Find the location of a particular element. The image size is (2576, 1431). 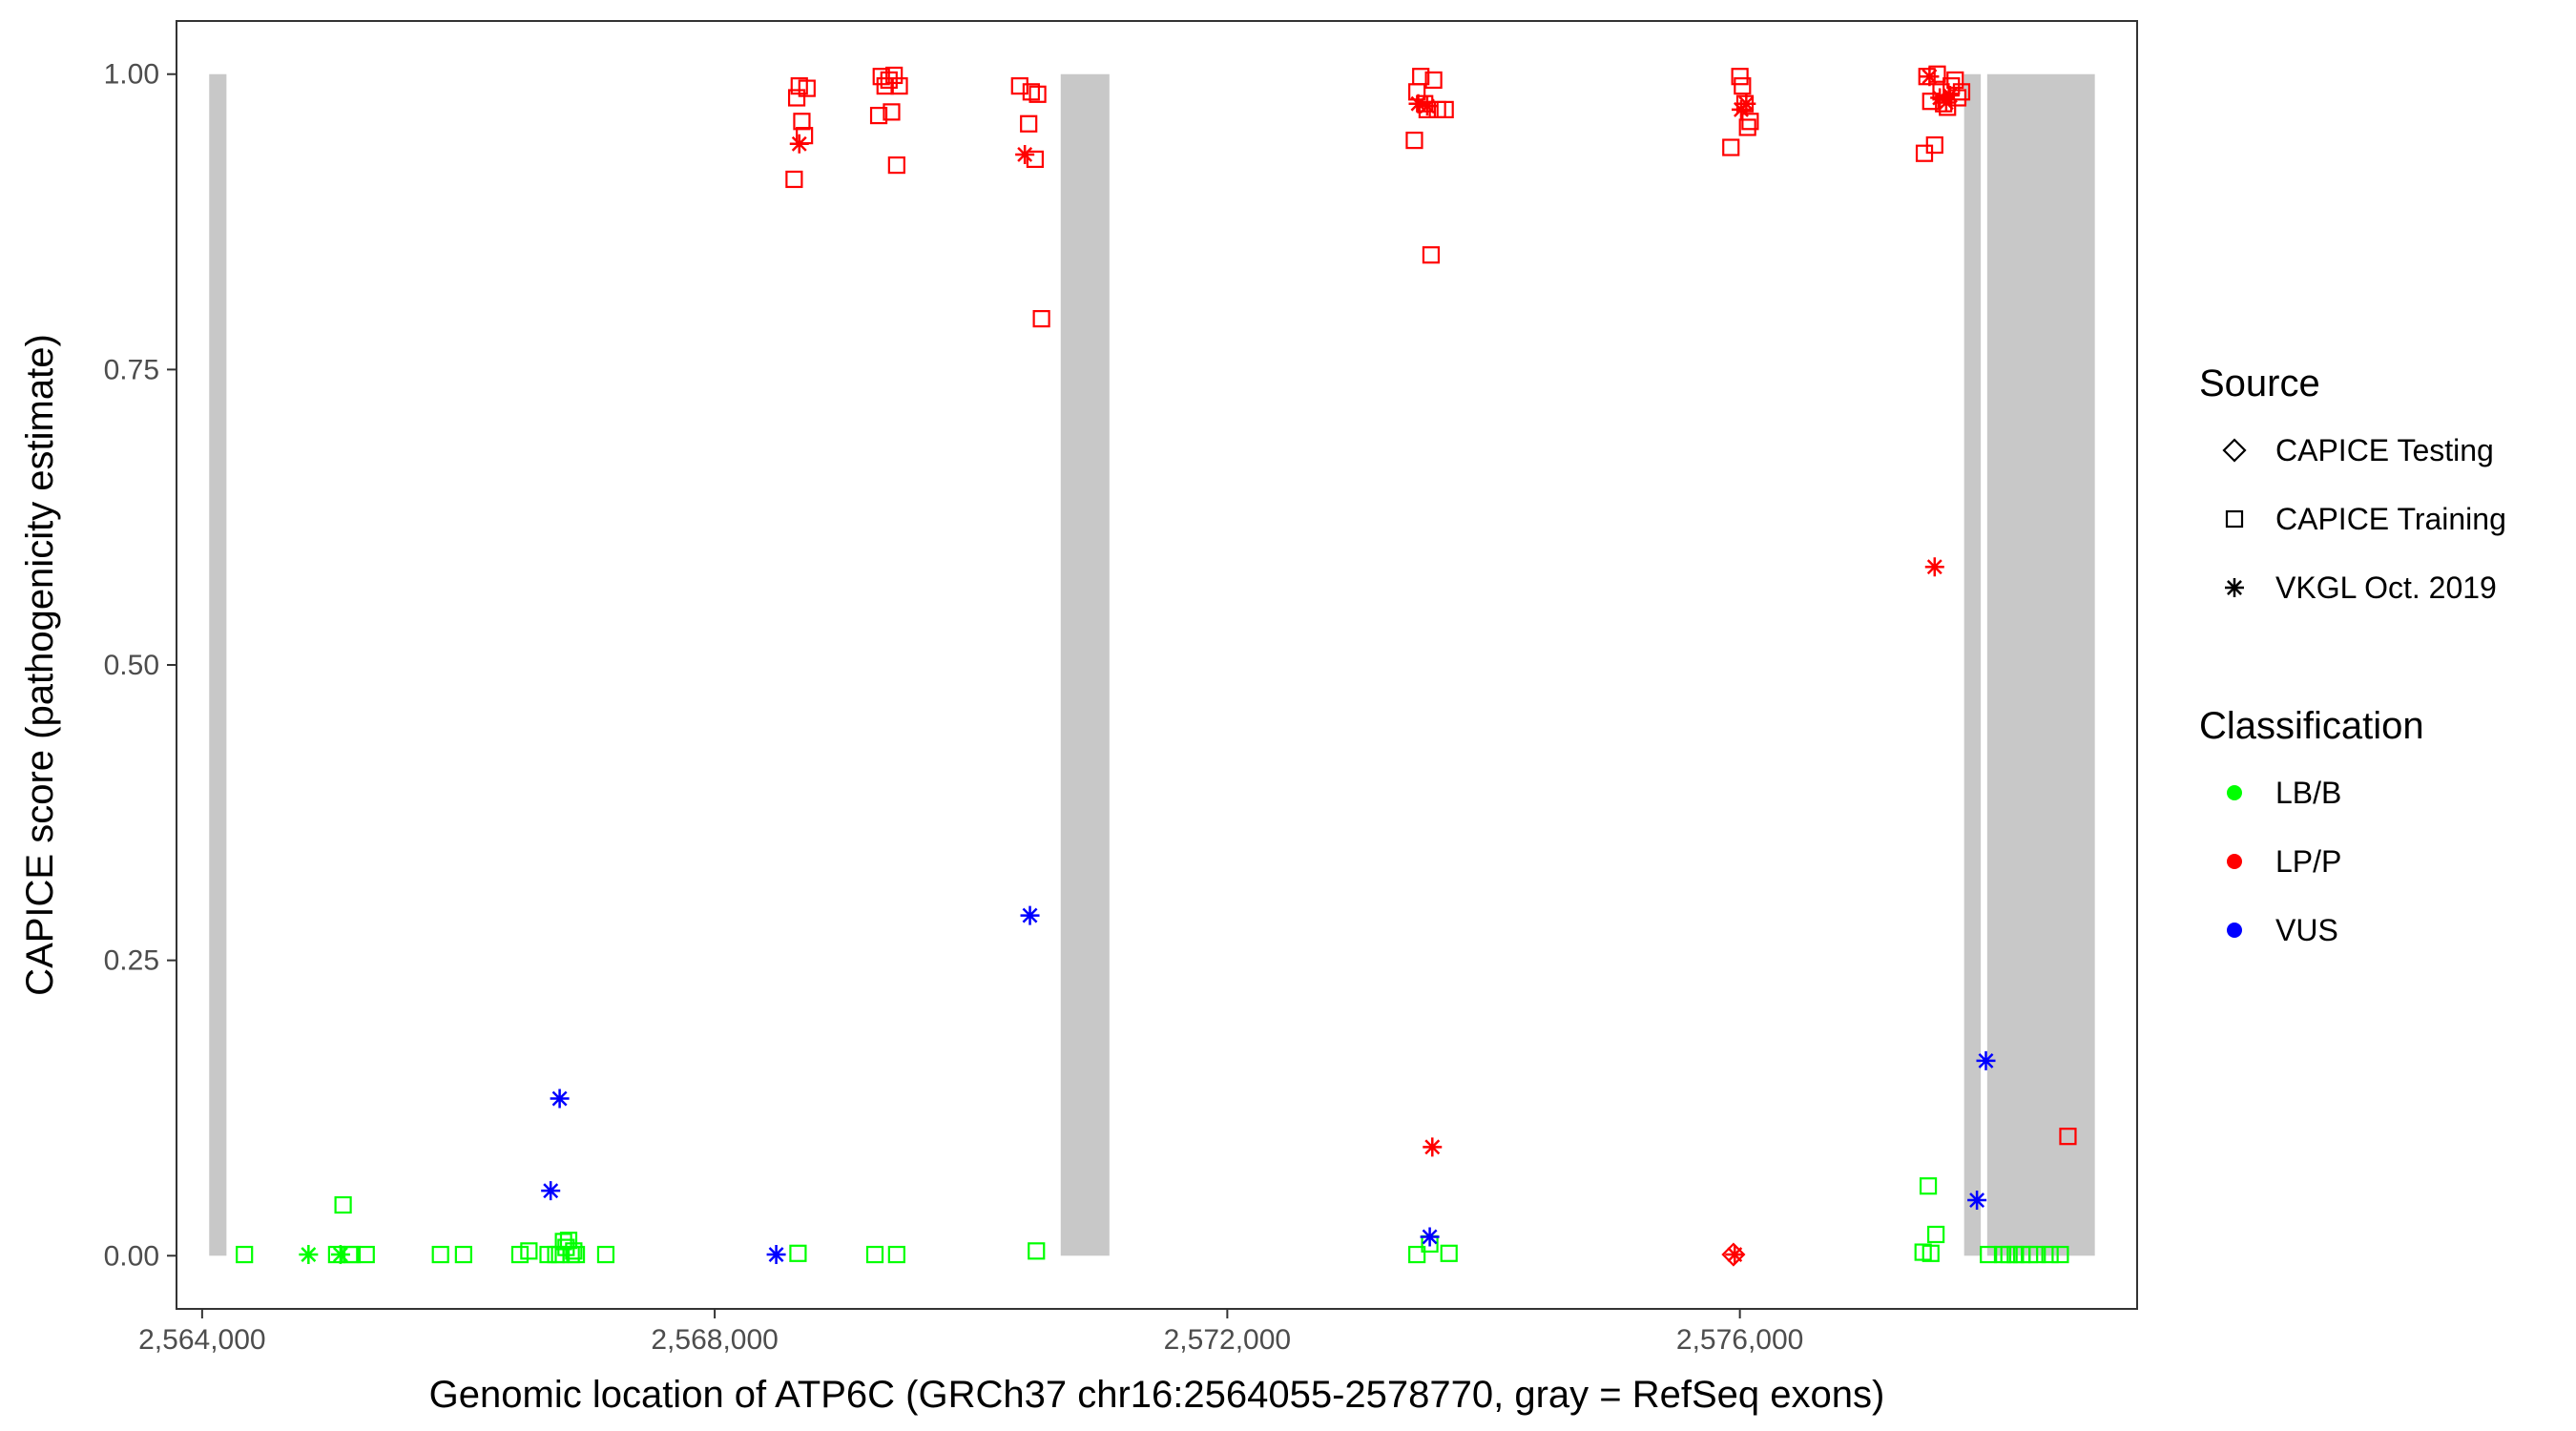

legend-label: LP/P is located at coordinates (2308, 861).